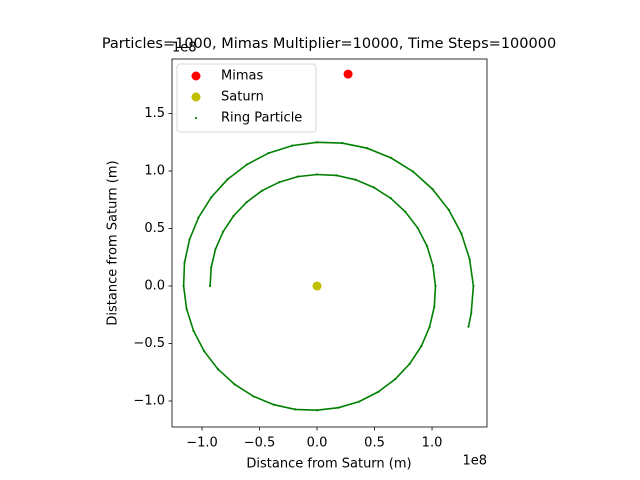 The image size is (640, 480). What do you see at coordinates (261, 118) in the screenshot?
I see `legend-label: Ring Particle` at bounding box center [261, 118].